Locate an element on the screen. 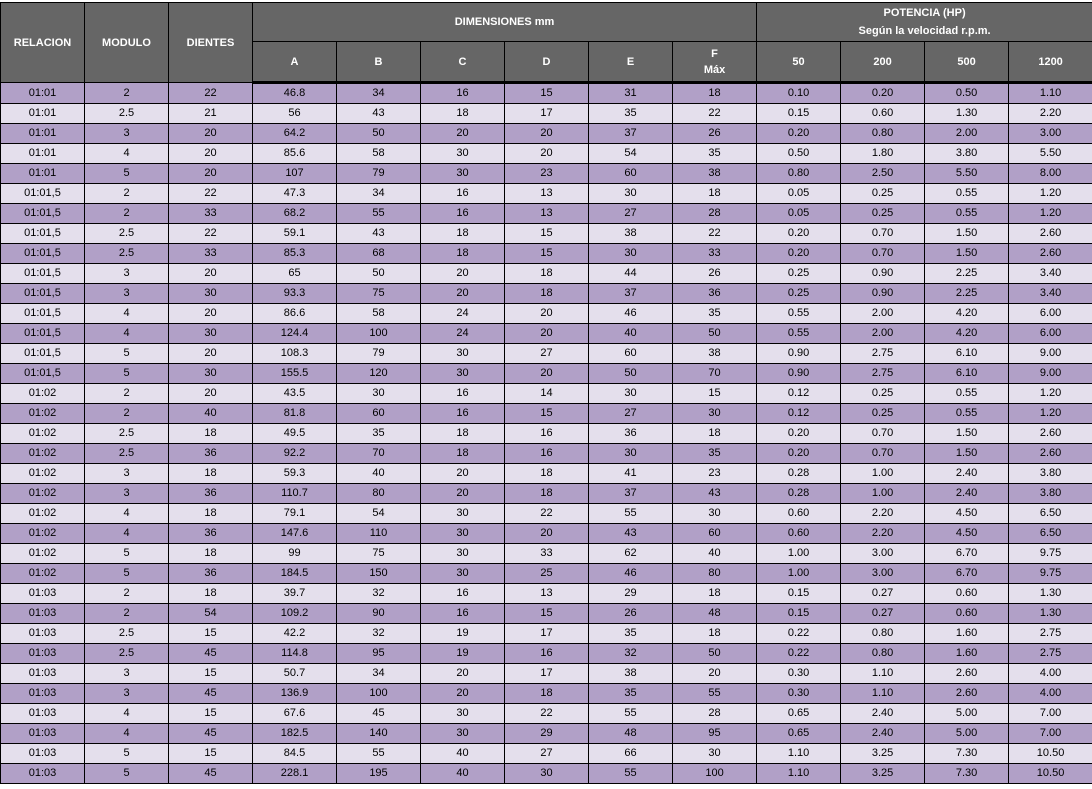 Image resolution: width=1092 pixels, height=789 pixels. table-cell: 0.50 is located at coordinates (799, 154).